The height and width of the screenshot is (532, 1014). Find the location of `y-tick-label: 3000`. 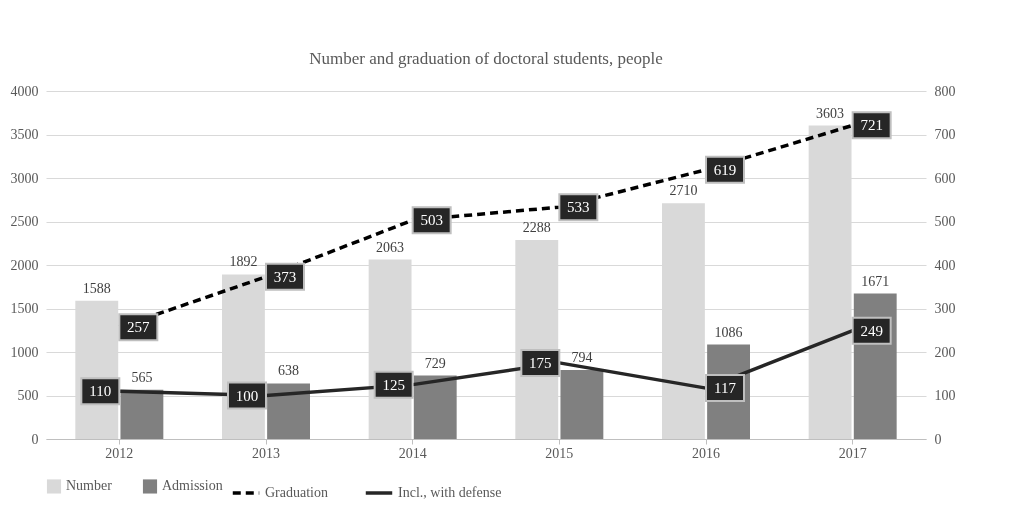

y-tick-label: 3000 is located at coordinates (24, 178).